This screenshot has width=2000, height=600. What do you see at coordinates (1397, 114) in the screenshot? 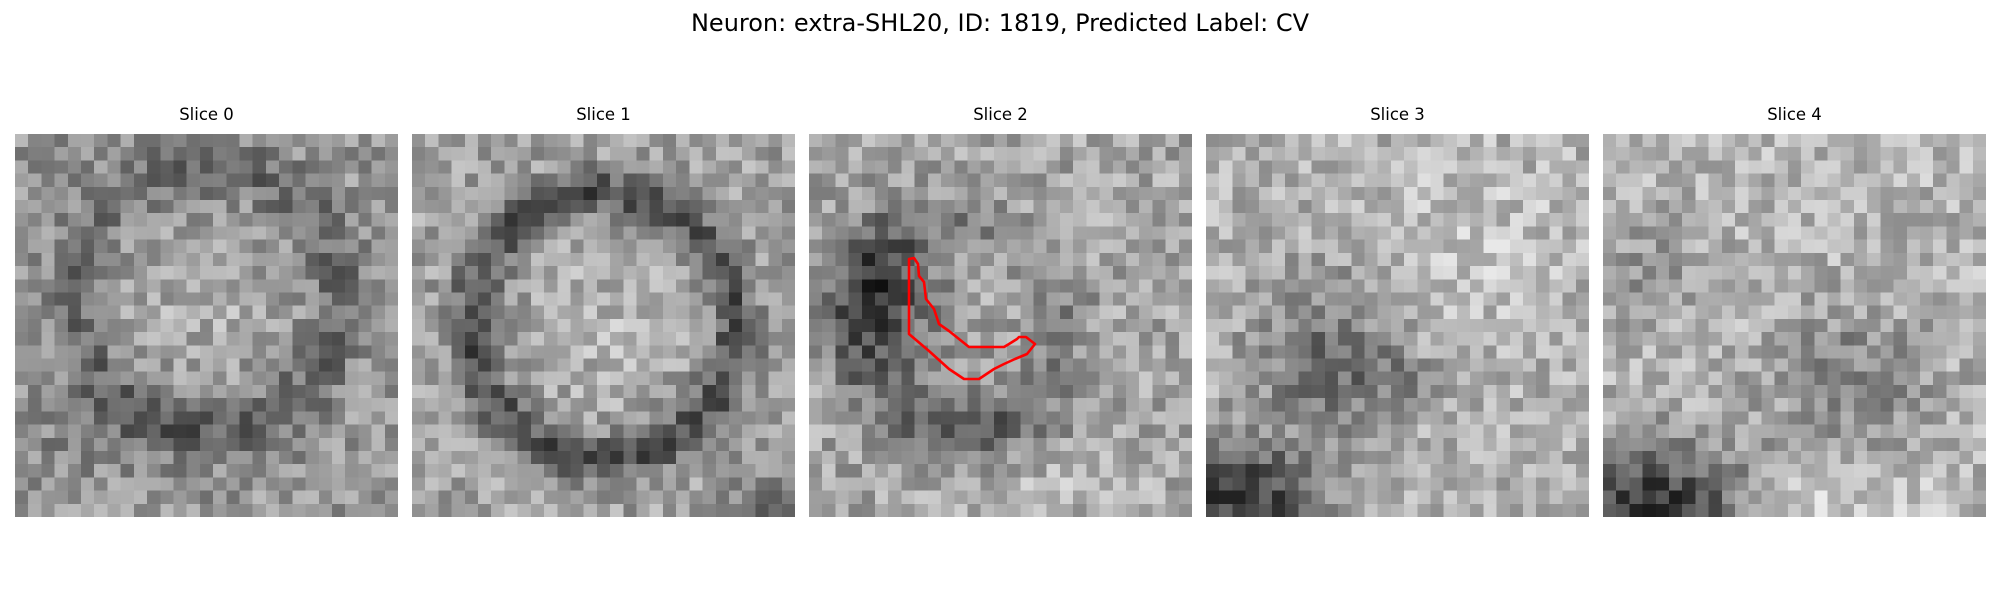
I see `slice-title-3: Slice 3` at bounding box center [1397, 114].